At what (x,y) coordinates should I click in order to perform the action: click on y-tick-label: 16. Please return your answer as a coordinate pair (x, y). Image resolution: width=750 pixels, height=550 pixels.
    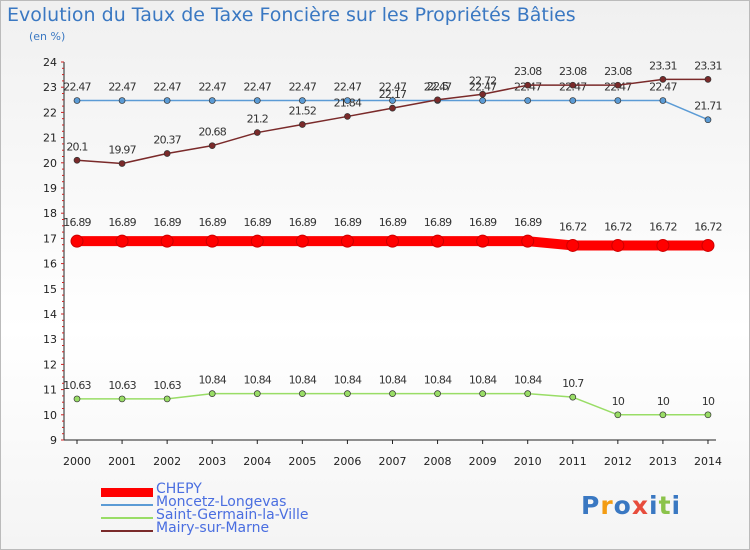
    Looking at the image, I should click on (50, 264).